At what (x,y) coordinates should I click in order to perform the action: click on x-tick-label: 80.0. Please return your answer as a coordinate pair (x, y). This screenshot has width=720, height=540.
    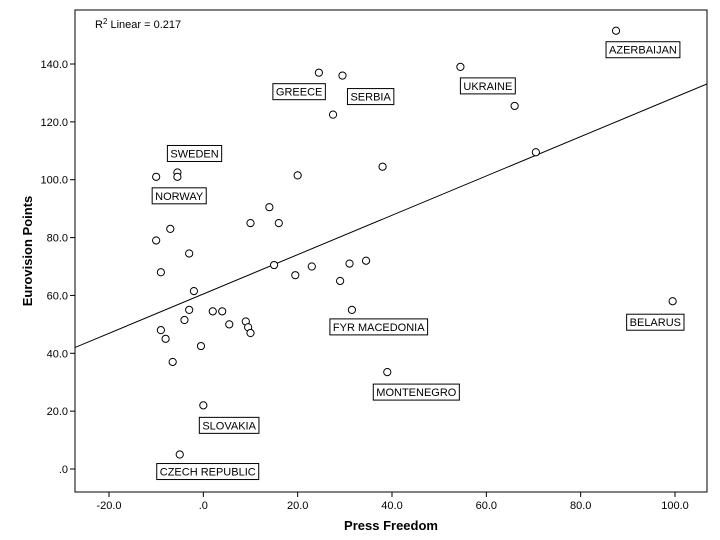
    Looking at the image, I should click on (580, 506).